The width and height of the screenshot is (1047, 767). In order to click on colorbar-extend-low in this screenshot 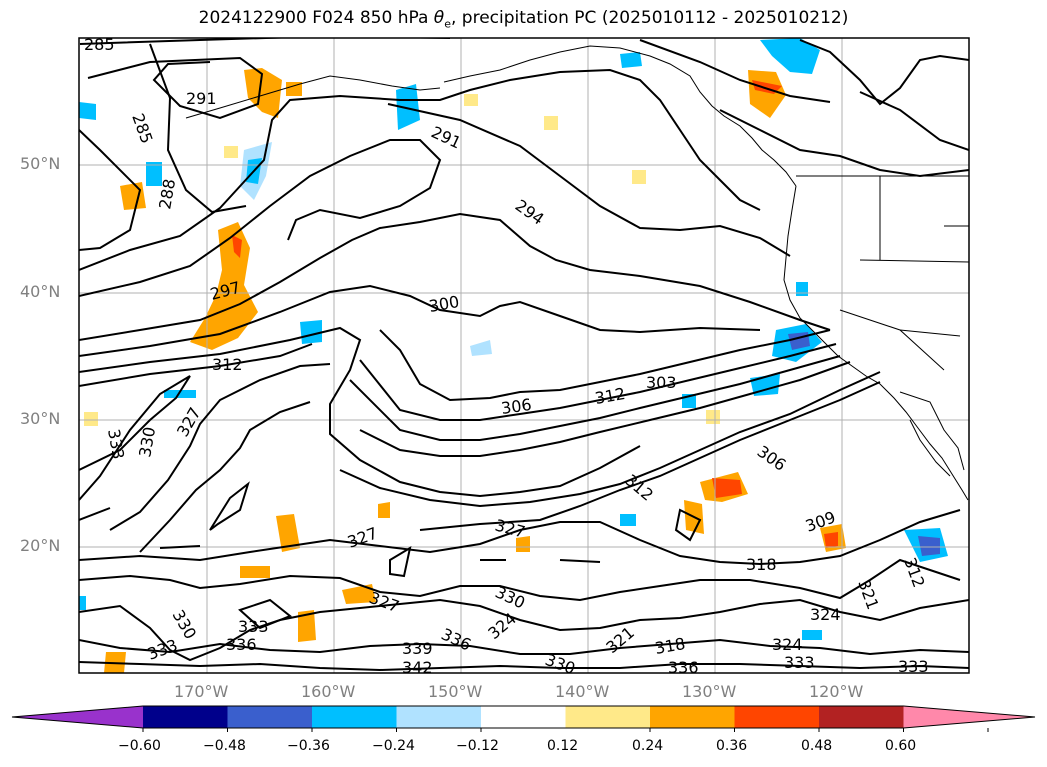, I will do `click(77, 717)`.